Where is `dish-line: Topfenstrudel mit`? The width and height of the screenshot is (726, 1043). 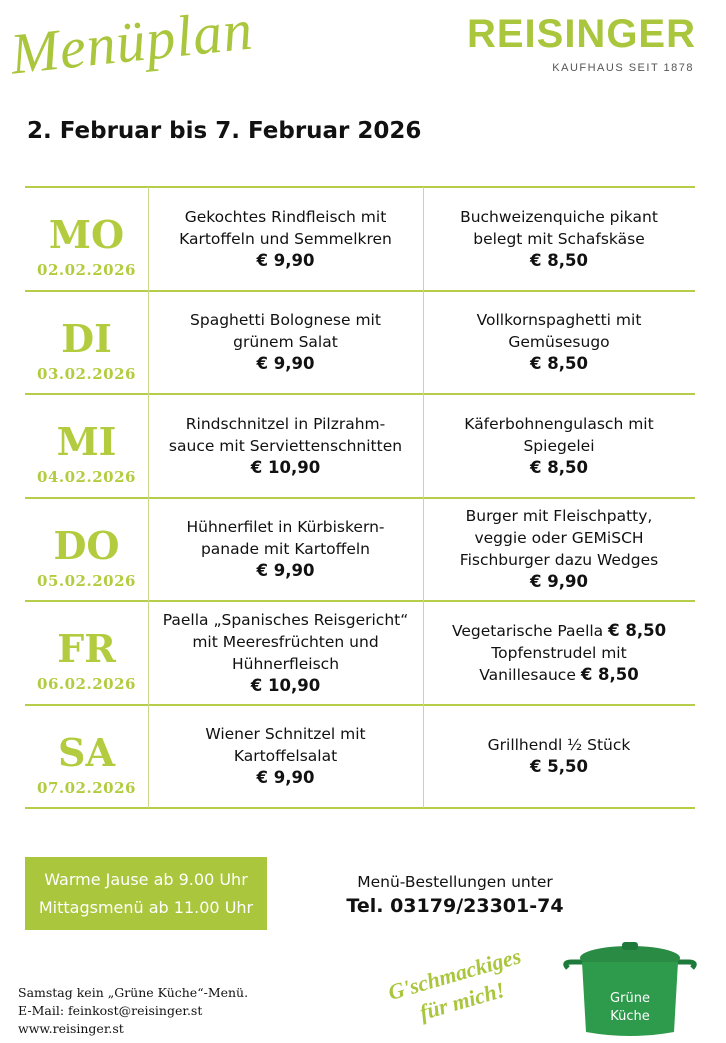
dish-line: Topfenstrudel mit is located at coordinates (558, 653).